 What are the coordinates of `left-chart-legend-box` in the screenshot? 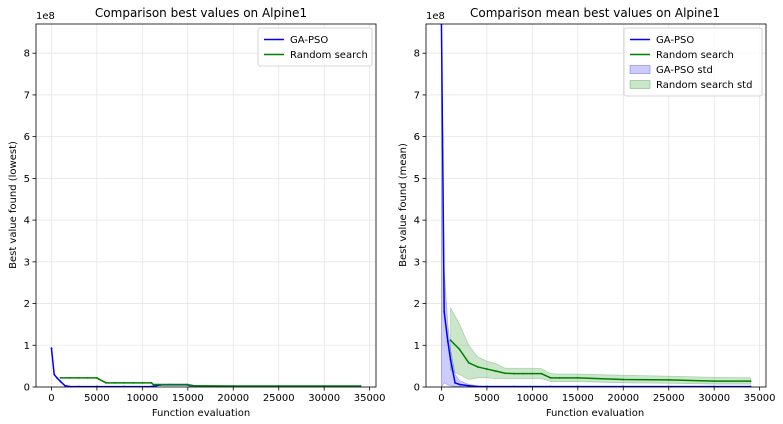 It's located at (315, 47).